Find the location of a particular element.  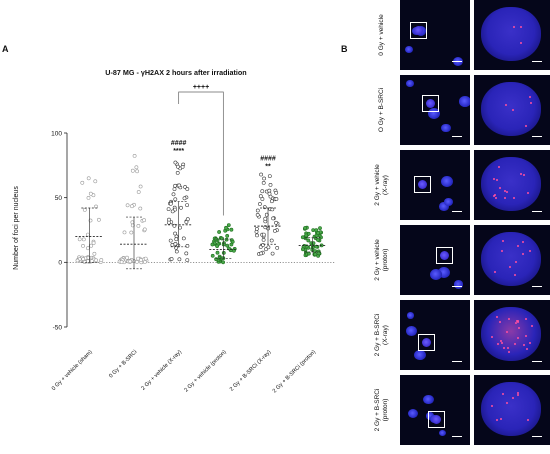

y-tick-label: 50 is located at coordinates (59, 198).